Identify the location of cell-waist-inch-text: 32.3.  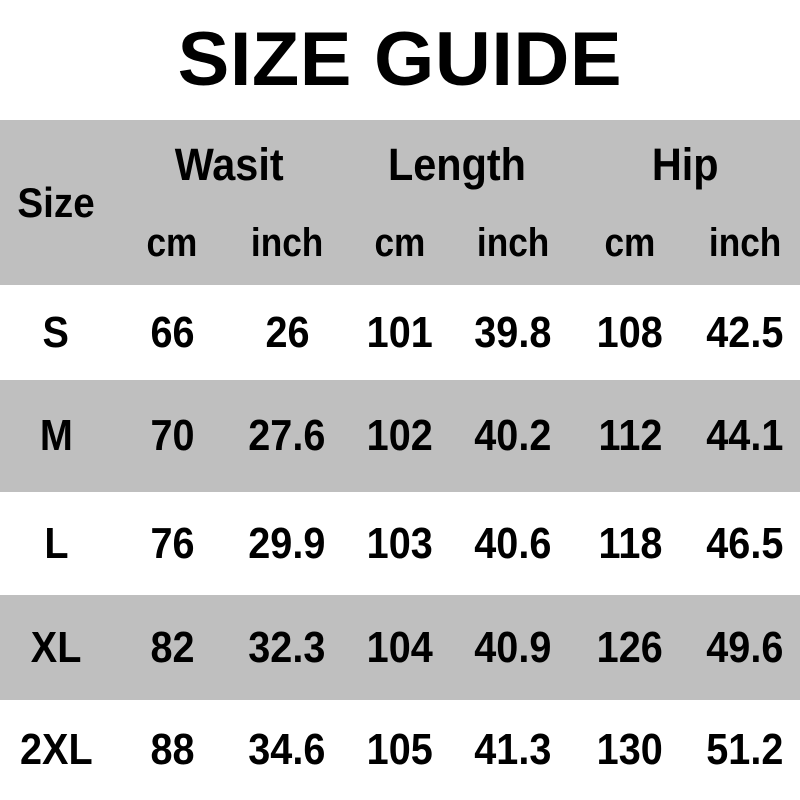
(287, 647).